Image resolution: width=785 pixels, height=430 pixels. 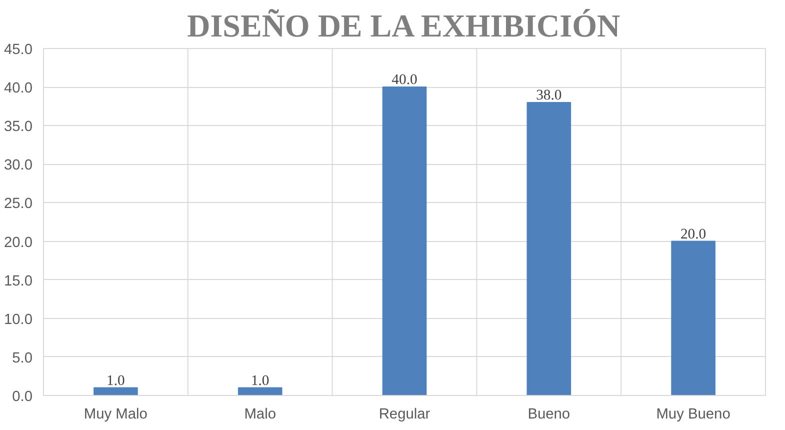 I want to click on y-tick-label: 0.0, so click(x=22, y=397).